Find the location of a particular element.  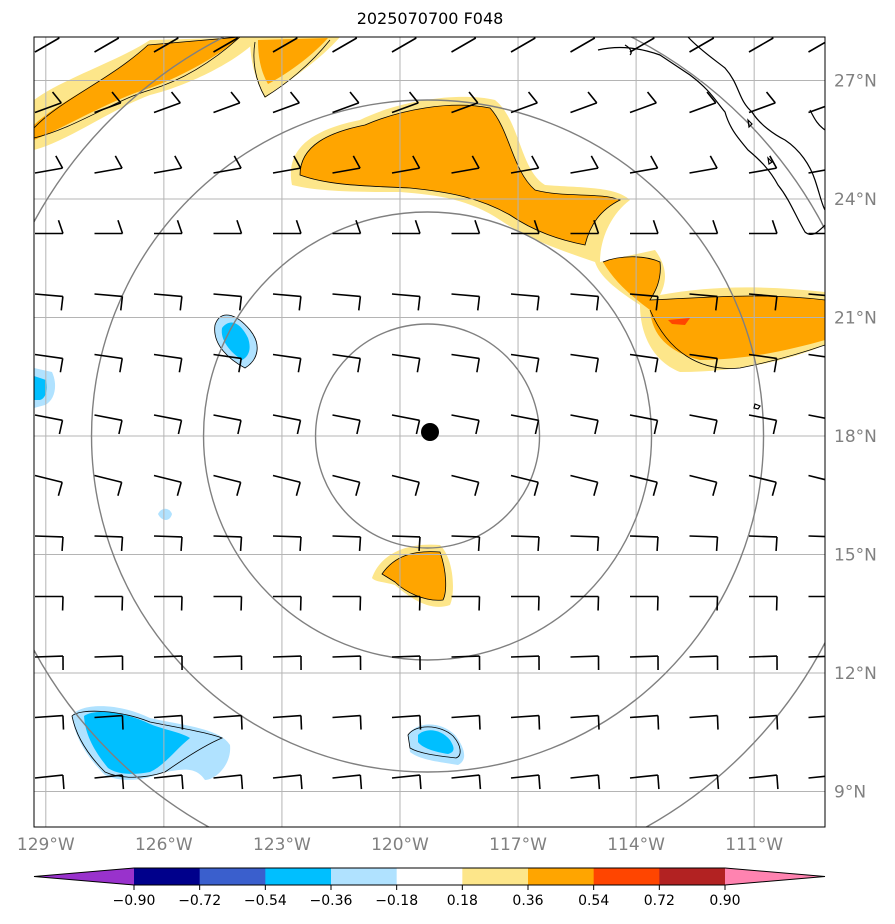

latitude-label: 12°N is located at coordinates (855, 674).